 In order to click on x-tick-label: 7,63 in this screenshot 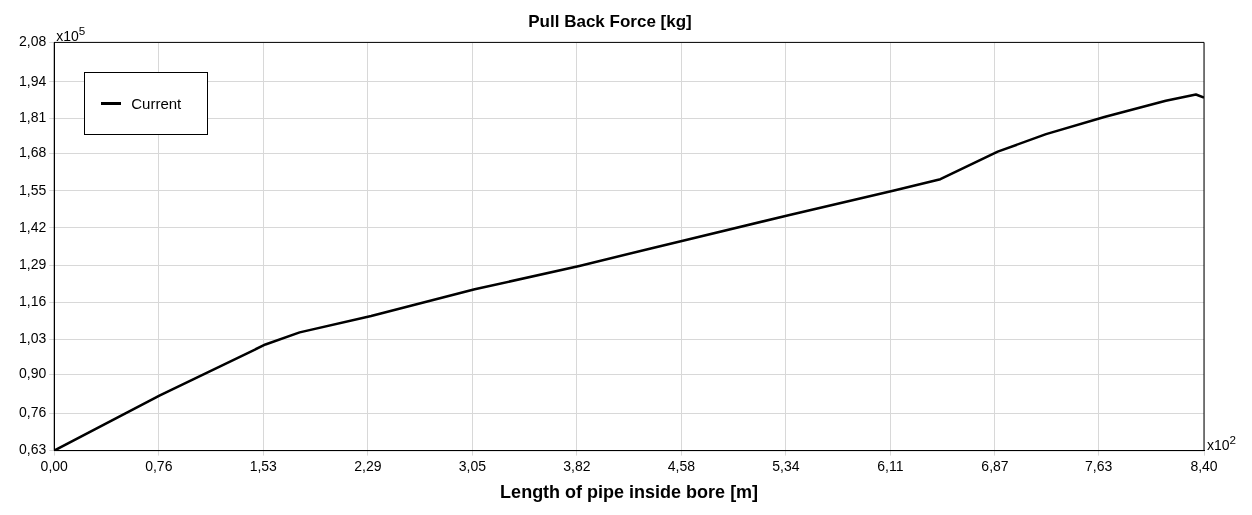, I will do `click(1098, 465)`.